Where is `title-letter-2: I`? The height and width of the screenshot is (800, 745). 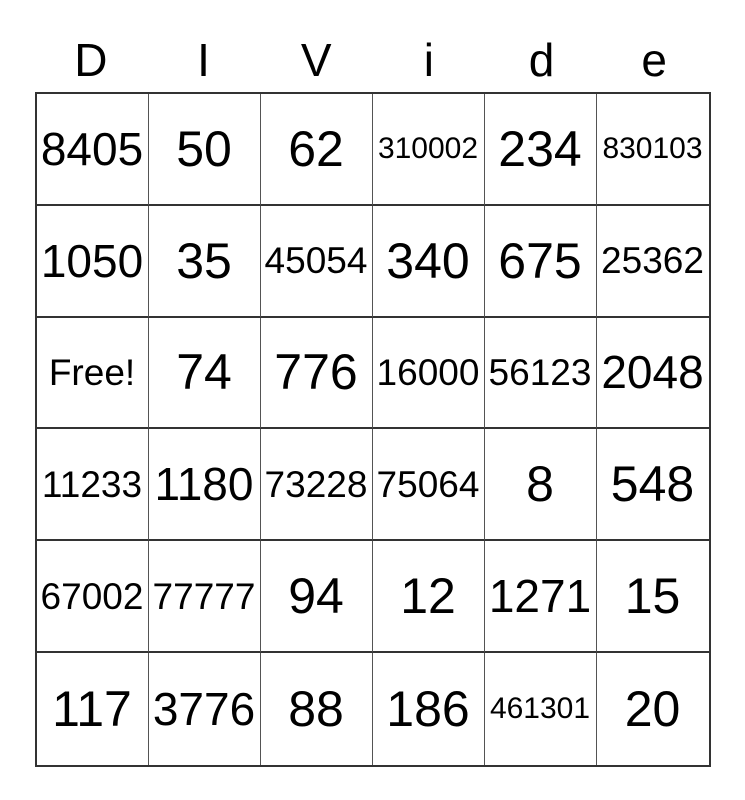
title-letter-2: I is located at coordinates (203, 60).